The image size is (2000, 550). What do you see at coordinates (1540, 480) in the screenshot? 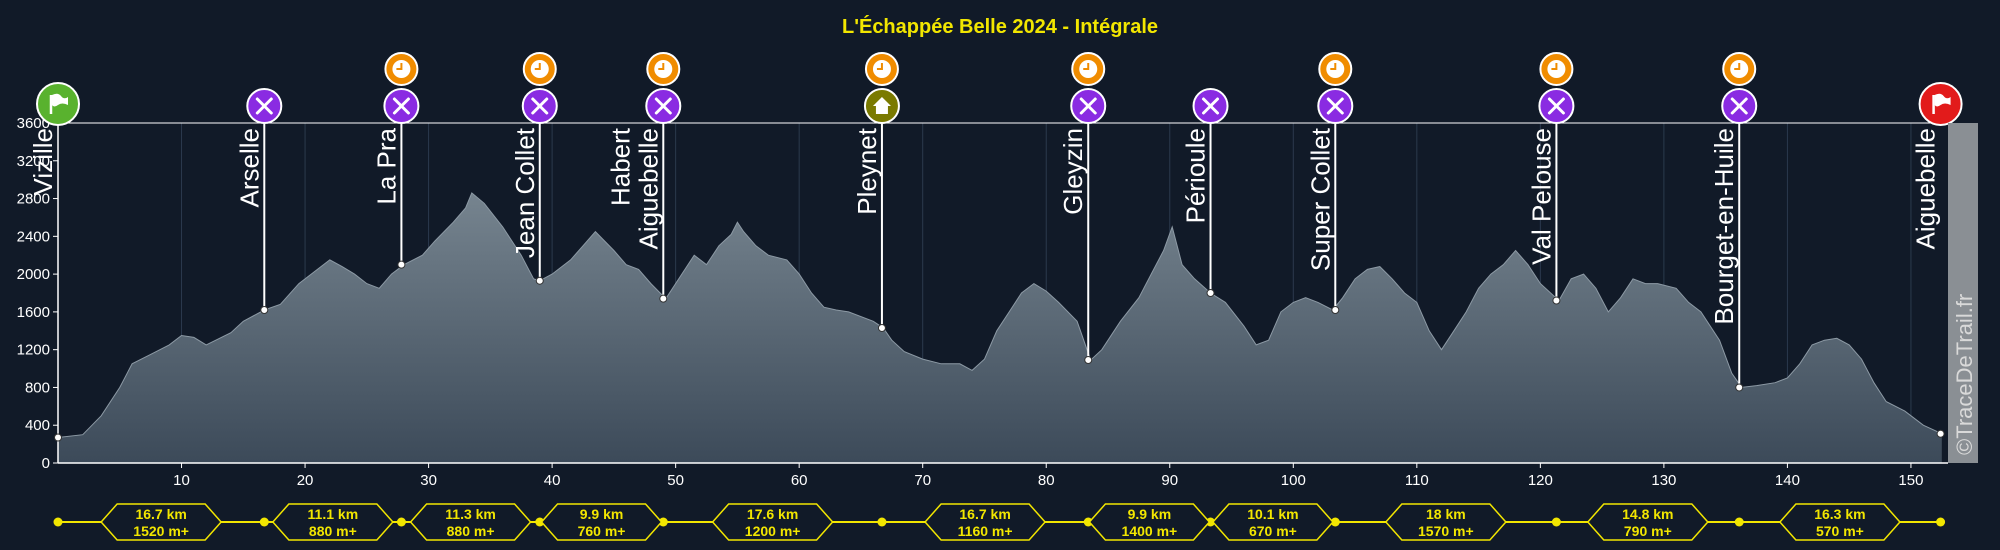
I see `x-tick-label: 120` at bounding box center [1540, 480].